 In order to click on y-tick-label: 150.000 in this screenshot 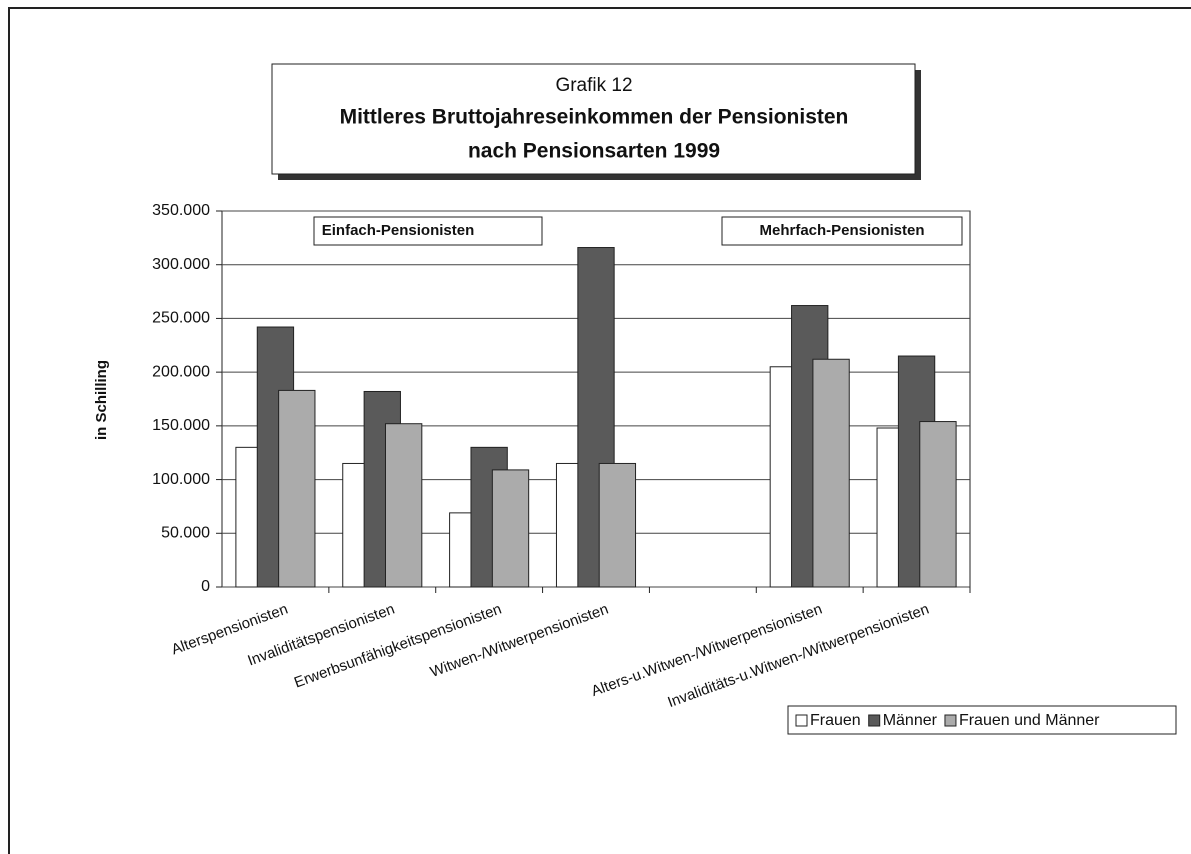, I will do `click(181, 425)`.